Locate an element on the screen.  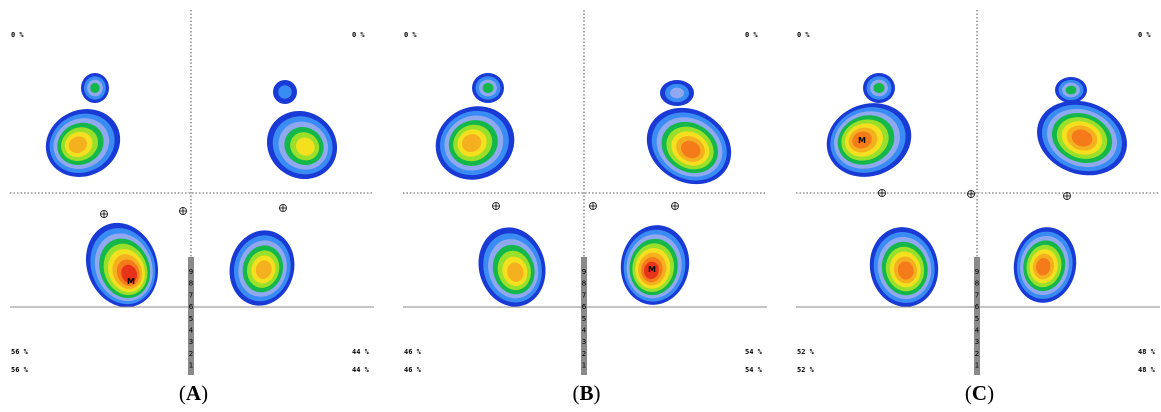
bottom-left-percent: 56 % is located at coordinates (19, 352).